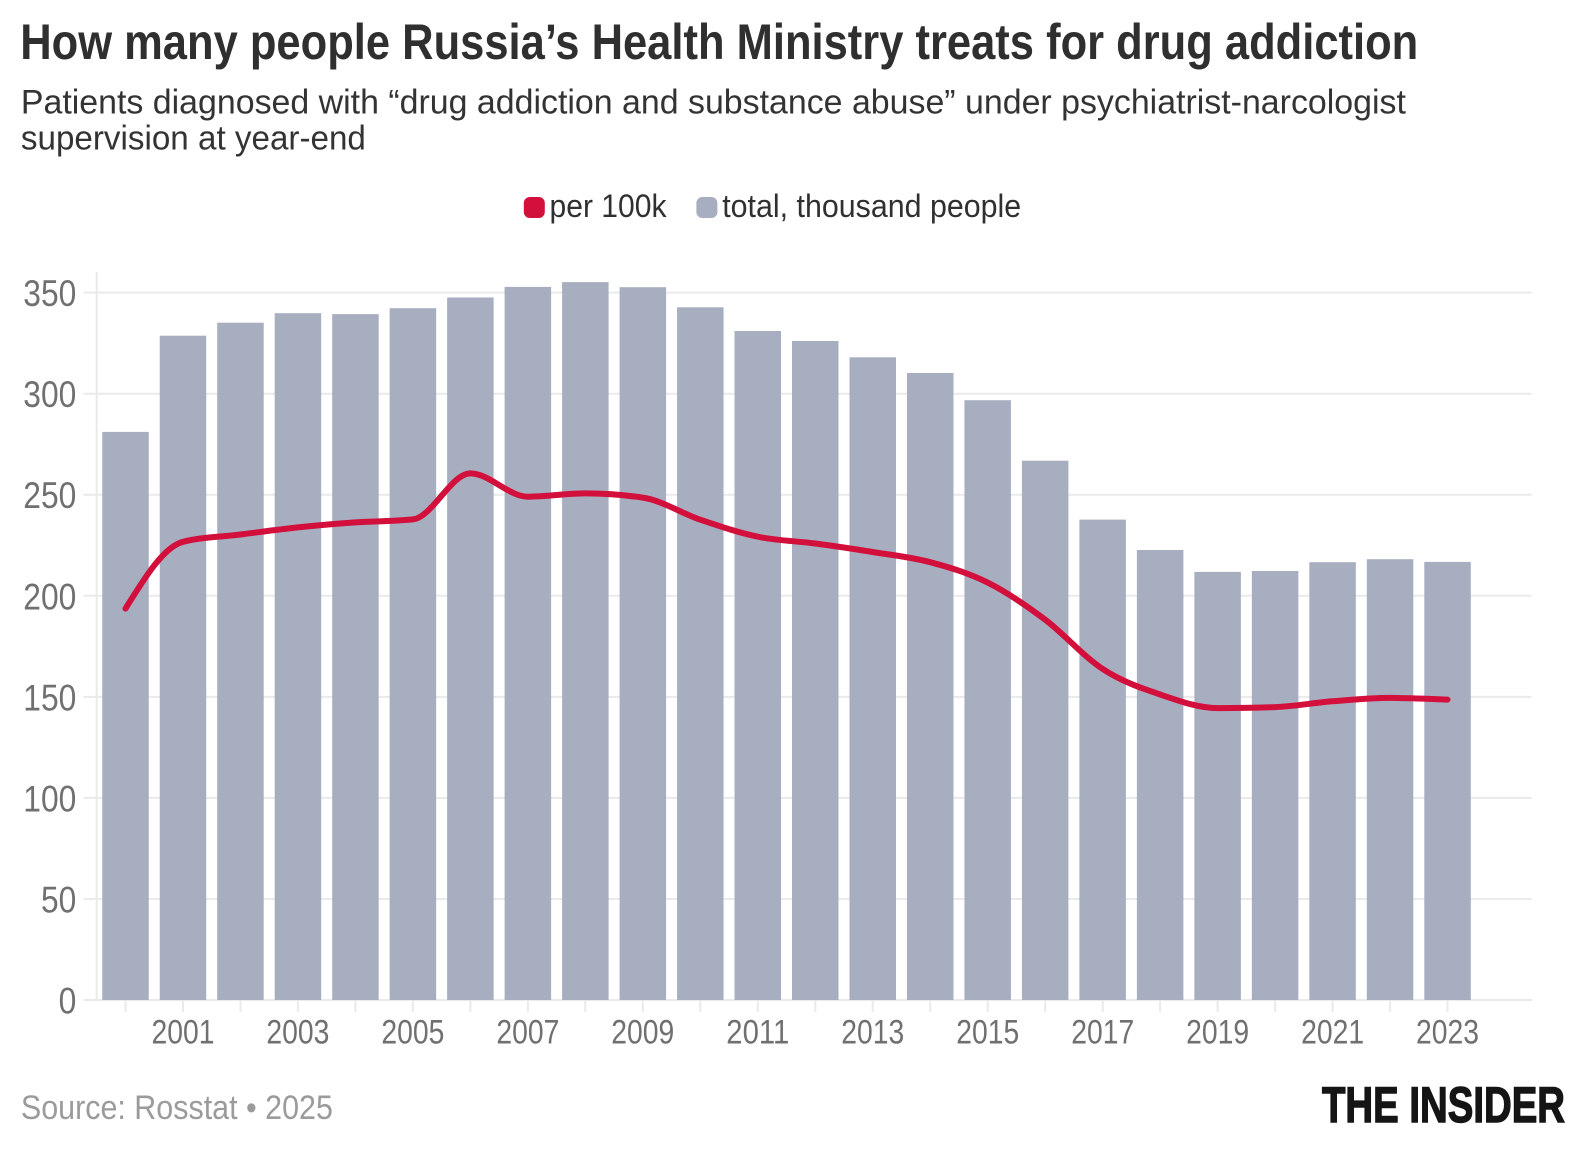 This screenshot has height=1150, width=1588. Describe the element at coordinates (757, 1033) in the screenshot. I see `svg-text: 2011` at that location.